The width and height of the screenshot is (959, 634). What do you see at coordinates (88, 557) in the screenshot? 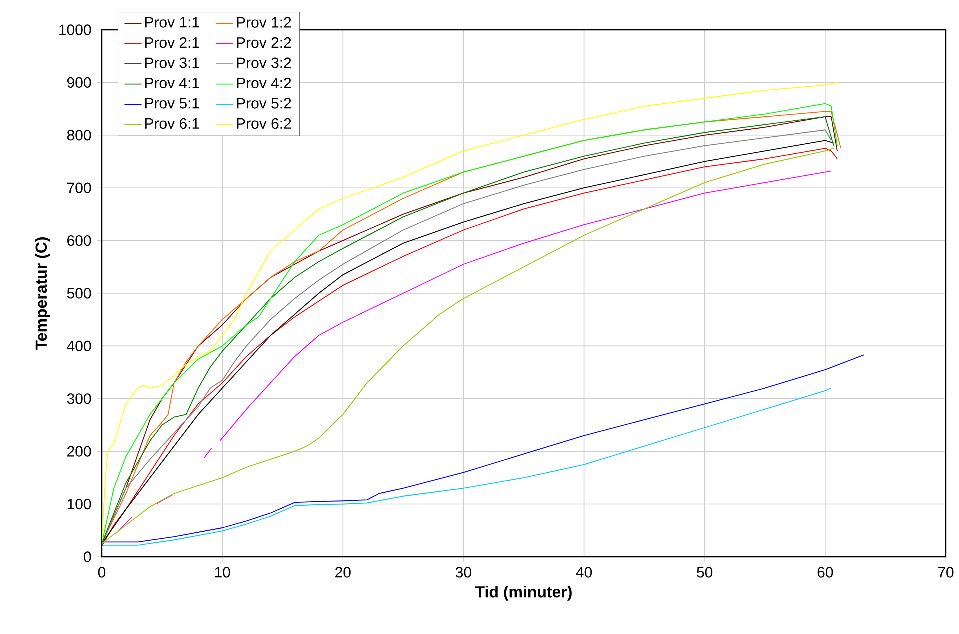
I see `y-tick-label: 0` at bounding box center [88, 557].